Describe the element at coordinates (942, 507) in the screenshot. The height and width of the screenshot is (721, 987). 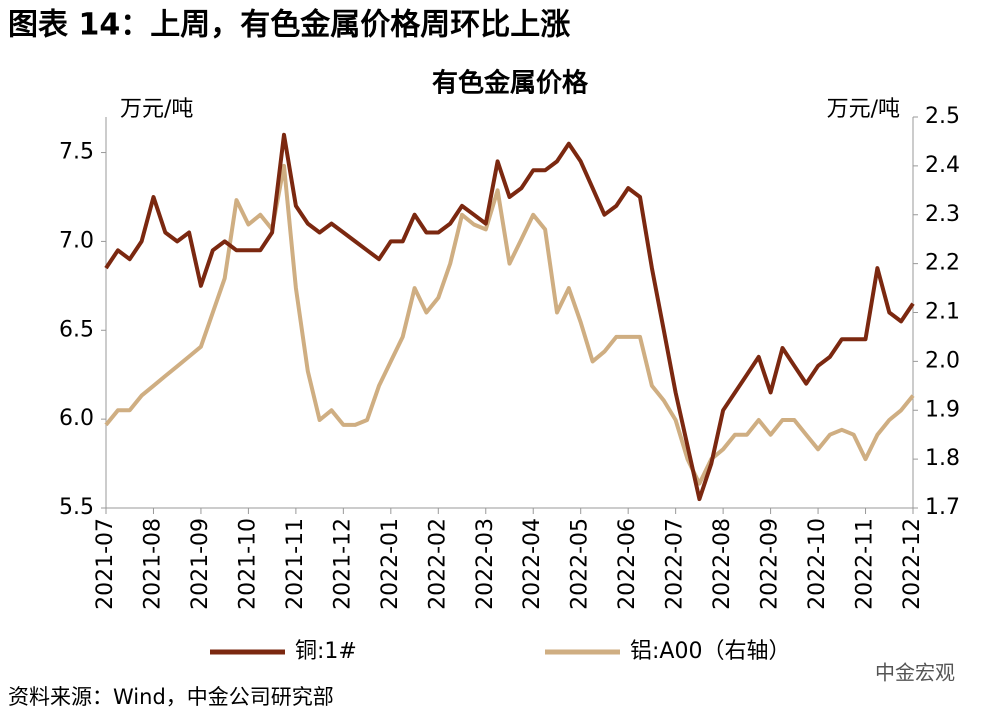
I see `y2-tick-label: 1.7` at that location.